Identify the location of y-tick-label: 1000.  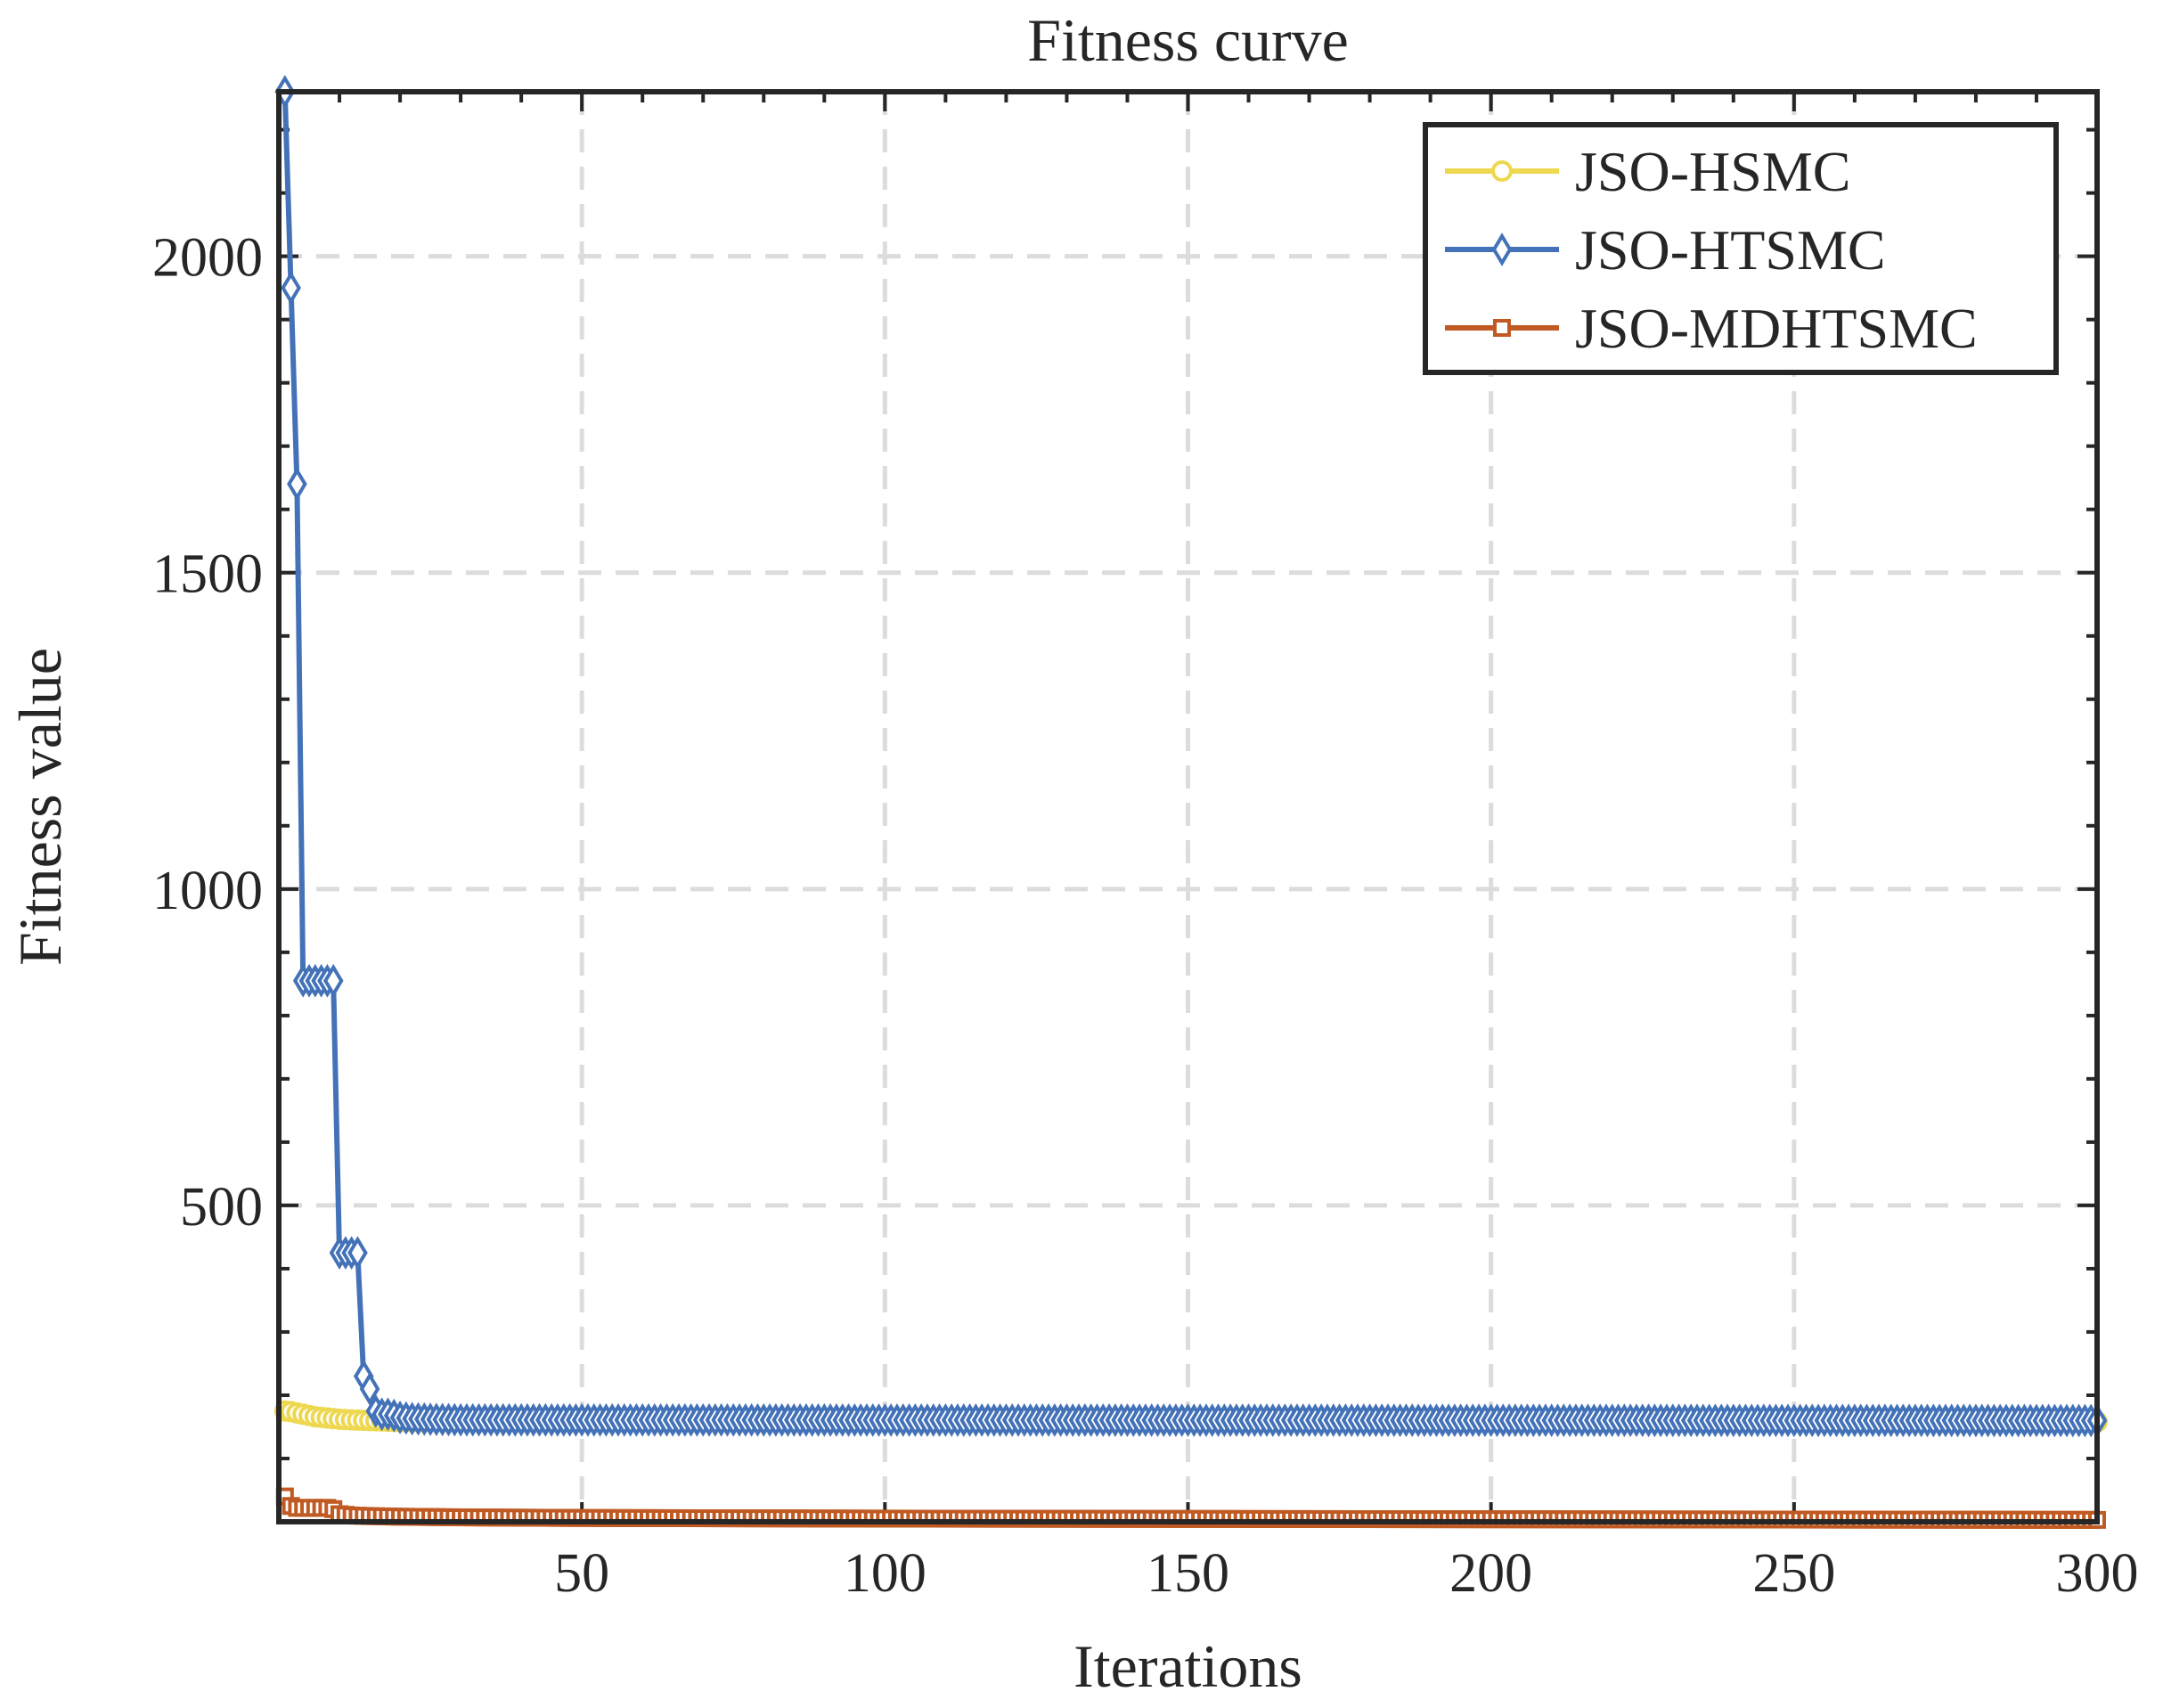
(208, 891).